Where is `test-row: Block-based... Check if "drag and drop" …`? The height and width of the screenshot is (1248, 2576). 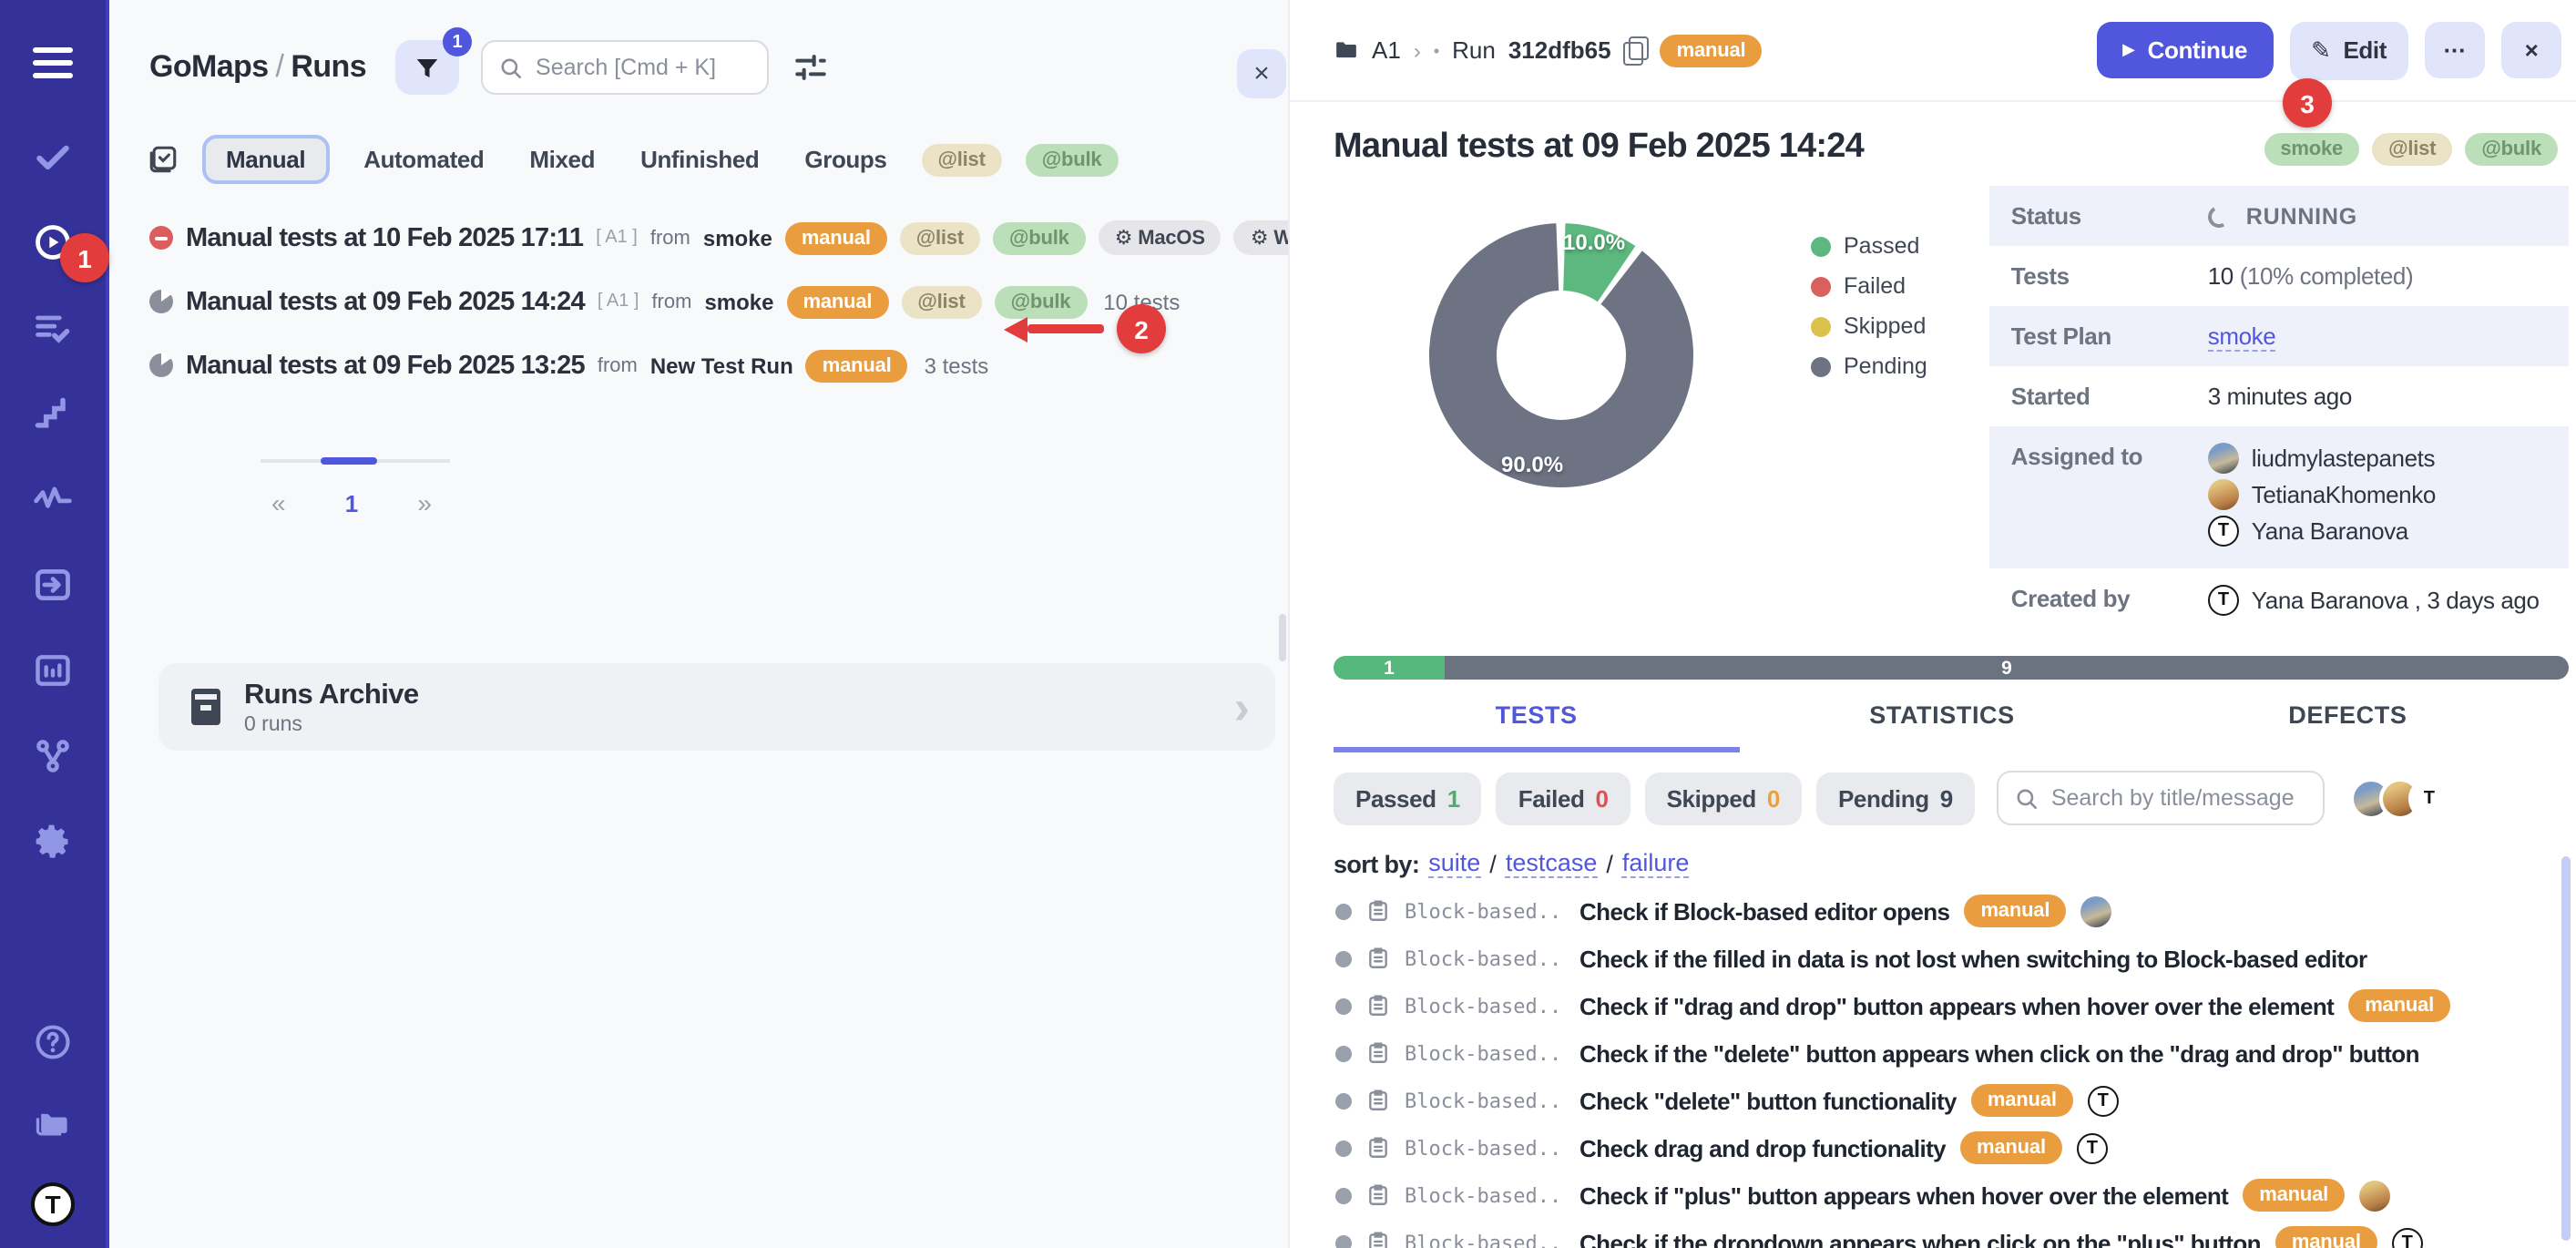
test-row: Block-based... Check if "drag and drop" … is located at coordinates (1933, 1005).